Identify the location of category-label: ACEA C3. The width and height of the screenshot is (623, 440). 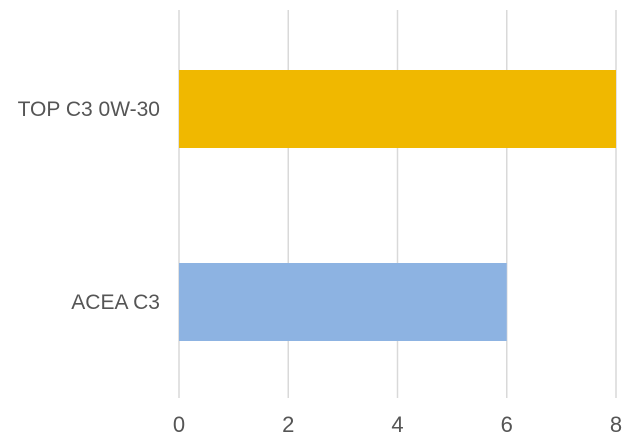
(115, 302).